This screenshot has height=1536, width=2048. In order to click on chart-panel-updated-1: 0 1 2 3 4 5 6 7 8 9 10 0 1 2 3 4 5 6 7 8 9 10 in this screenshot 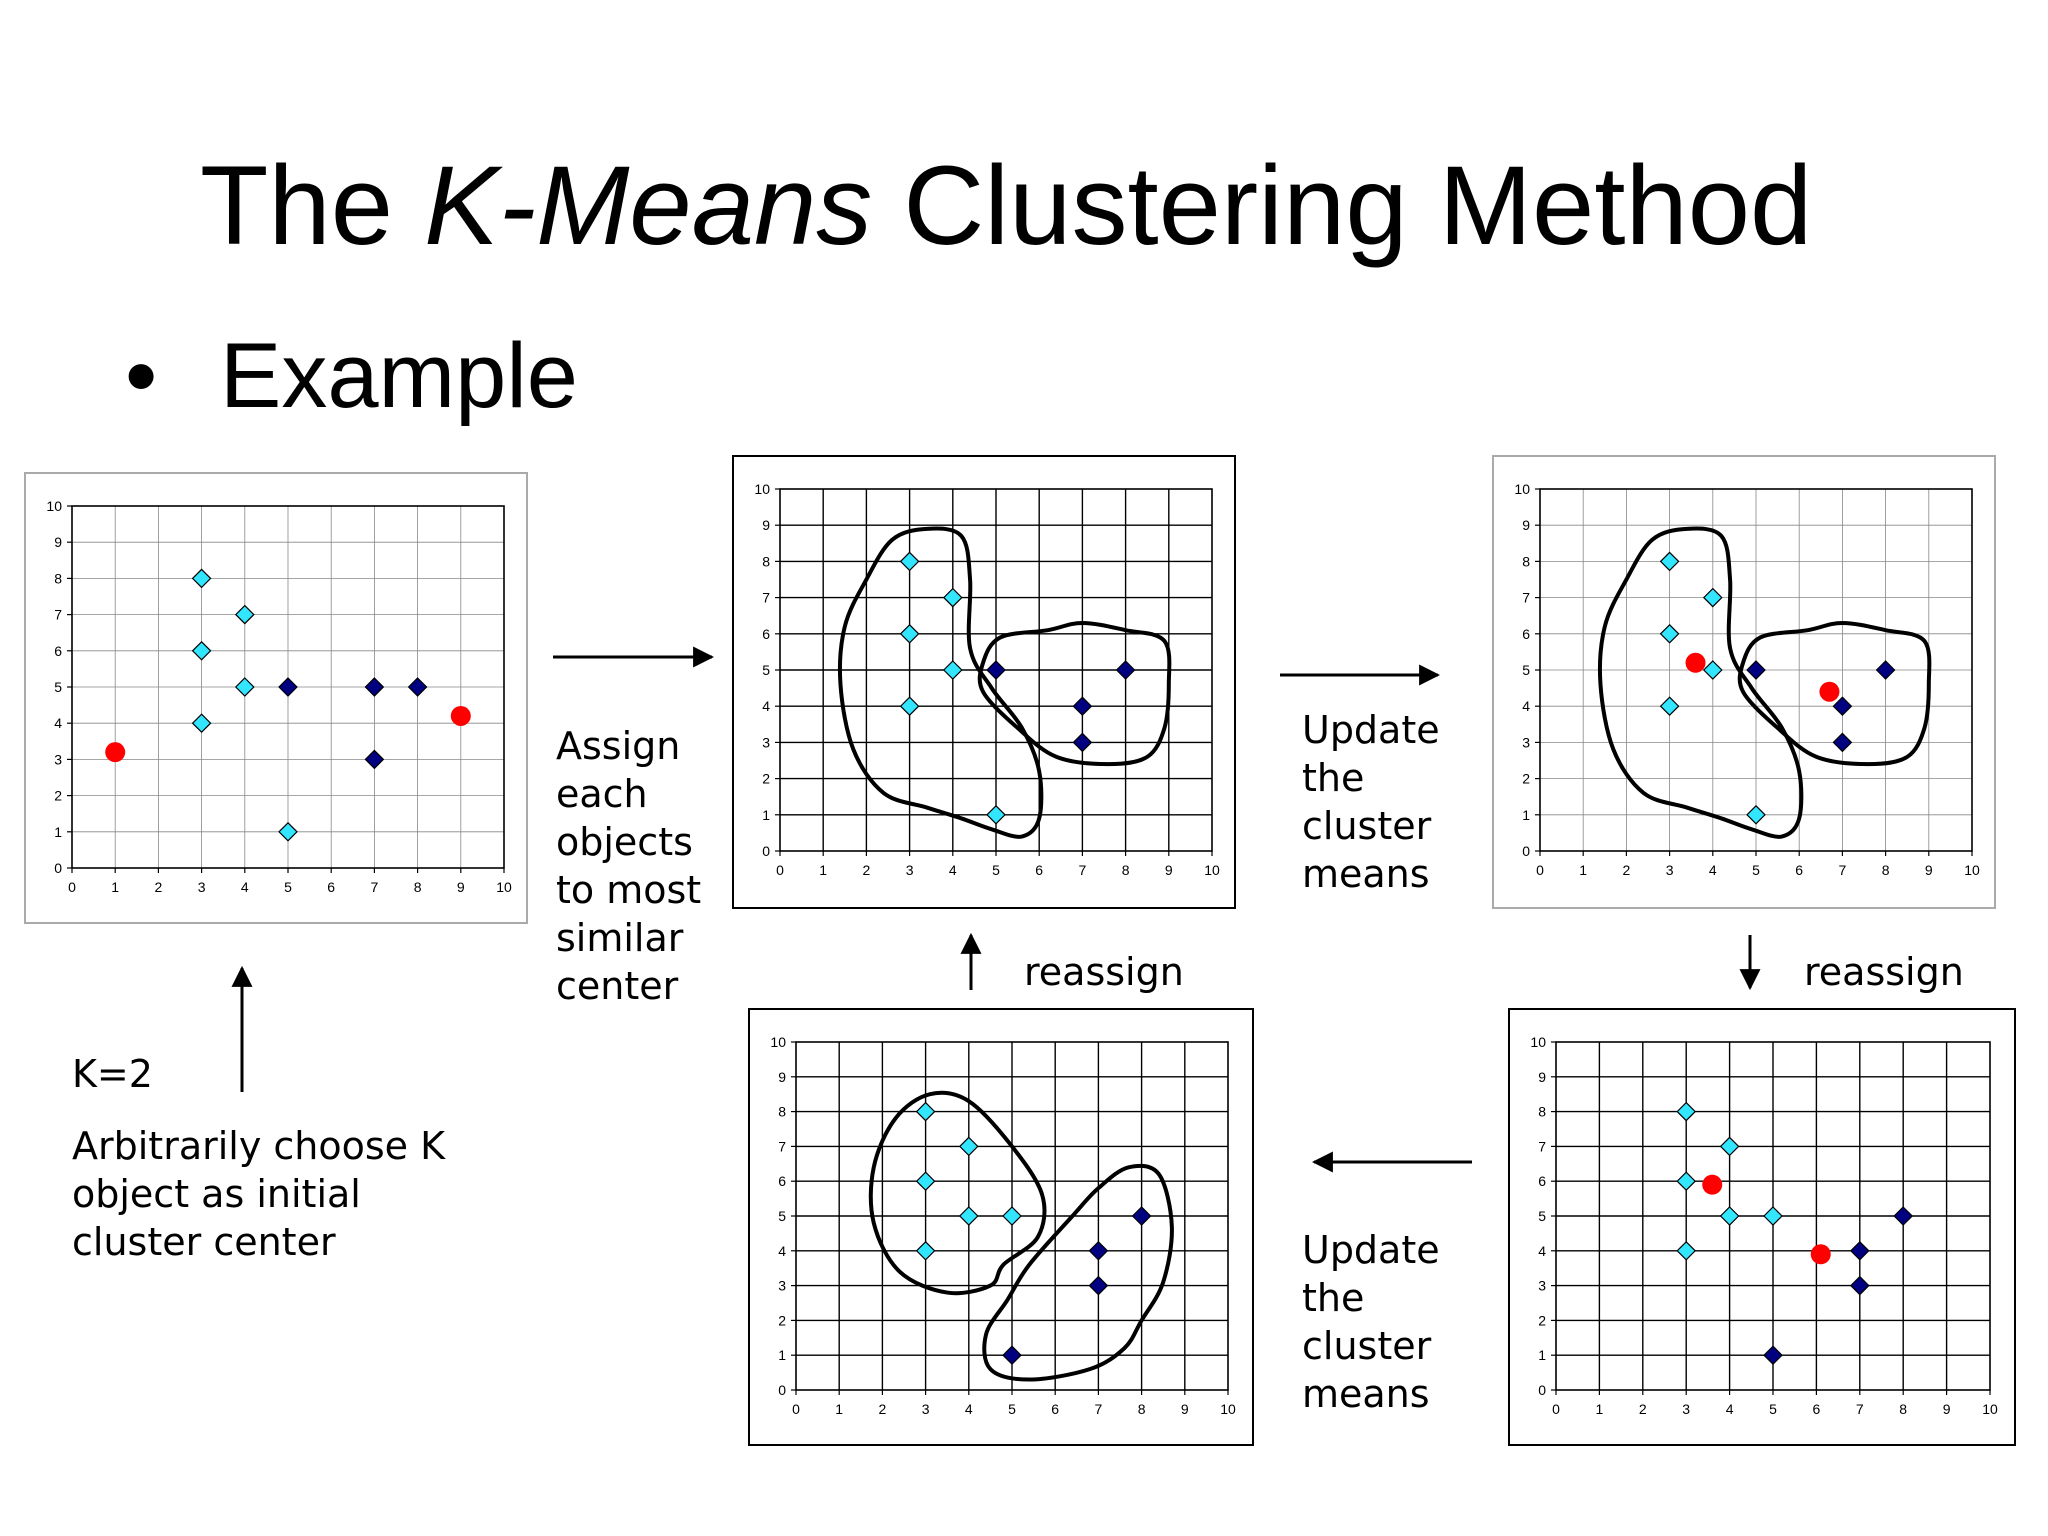, I will do `click(1744, 682)`.